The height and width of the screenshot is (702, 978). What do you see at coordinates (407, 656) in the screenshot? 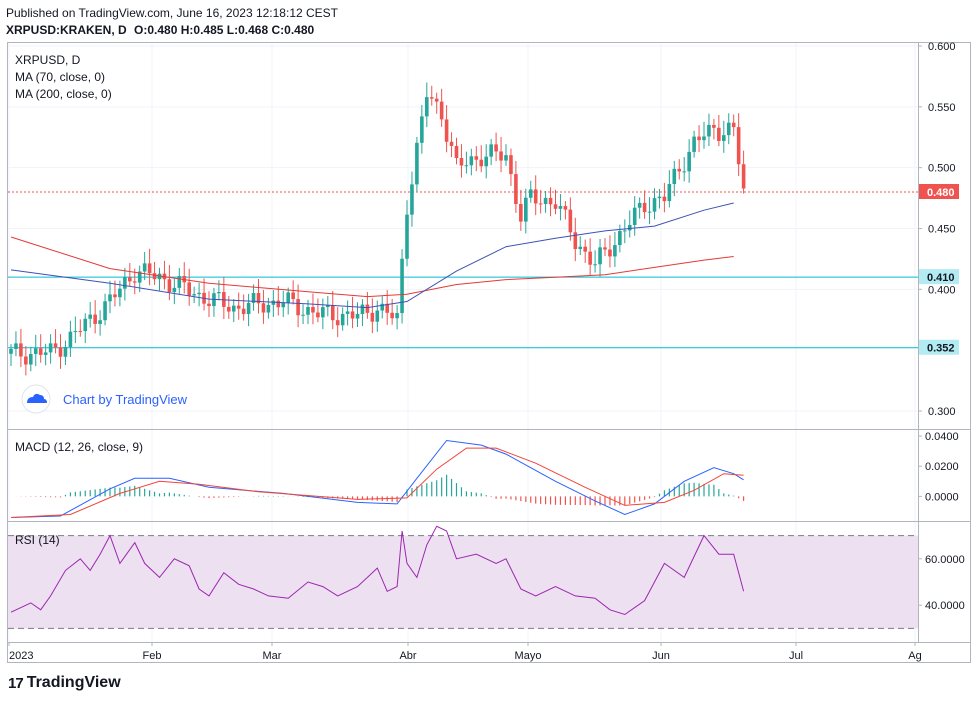
I see `time-tick-label: Abr` at bounding box center [407, 656].